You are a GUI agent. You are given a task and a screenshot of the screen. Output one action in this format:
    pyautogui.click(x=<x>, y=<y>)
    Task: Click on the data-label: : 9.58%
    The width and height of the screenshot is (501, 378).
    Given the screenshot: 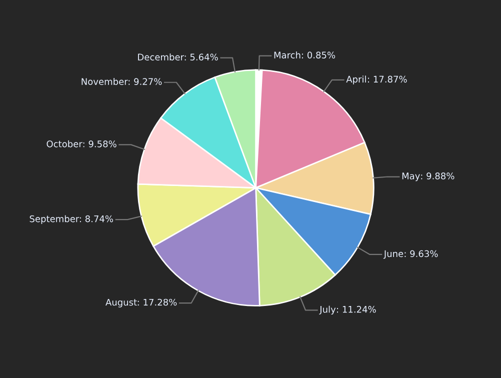 What is the action you would take?
    pyautogui.click(x=99, y=144)
    